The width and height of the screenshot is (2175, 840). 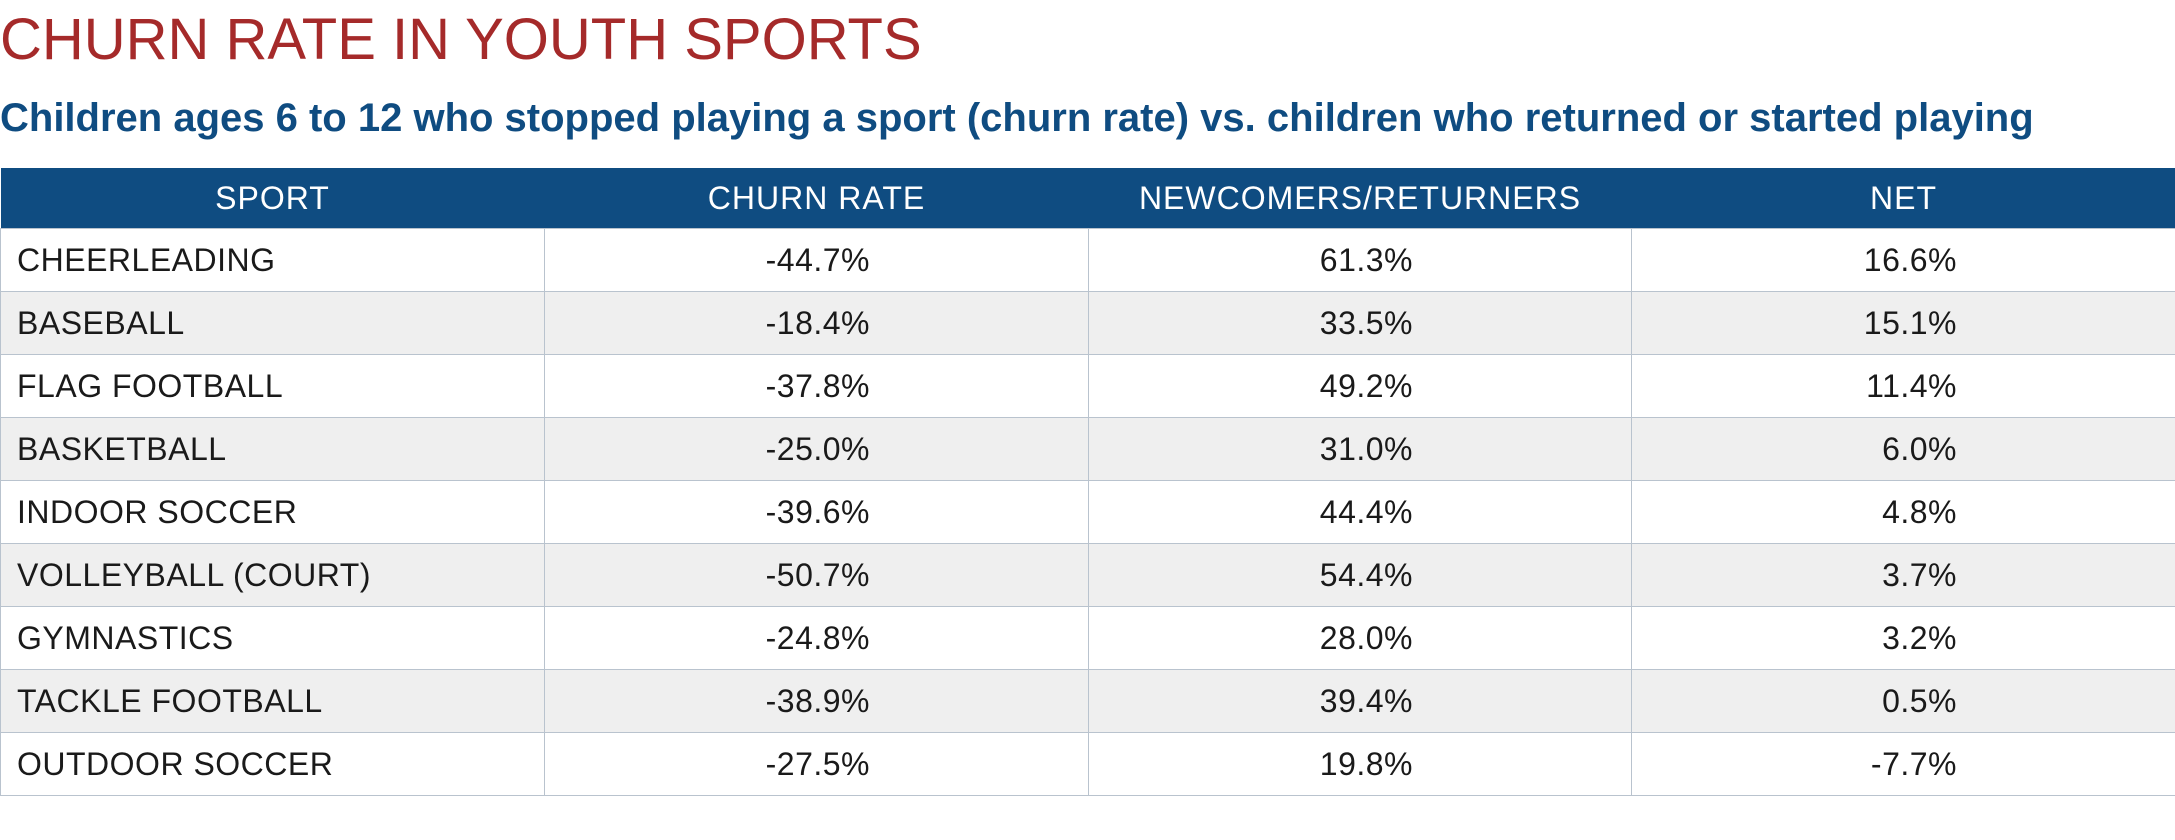 I want to click on cell-churn-rate: -50.7%, so click(x=816, y=575).